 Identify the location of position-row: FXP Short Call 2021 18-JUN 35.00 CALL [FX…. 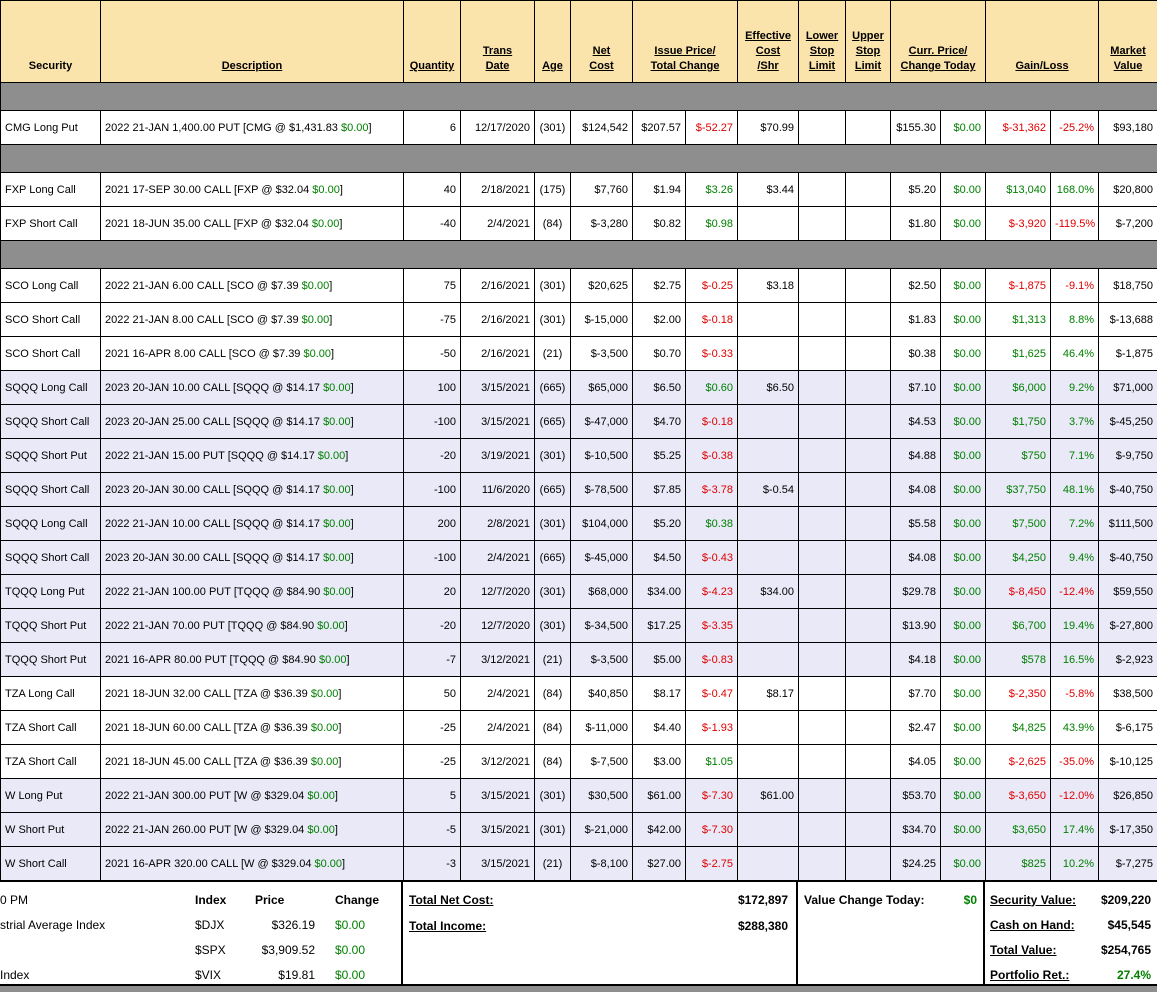
(578, 223).